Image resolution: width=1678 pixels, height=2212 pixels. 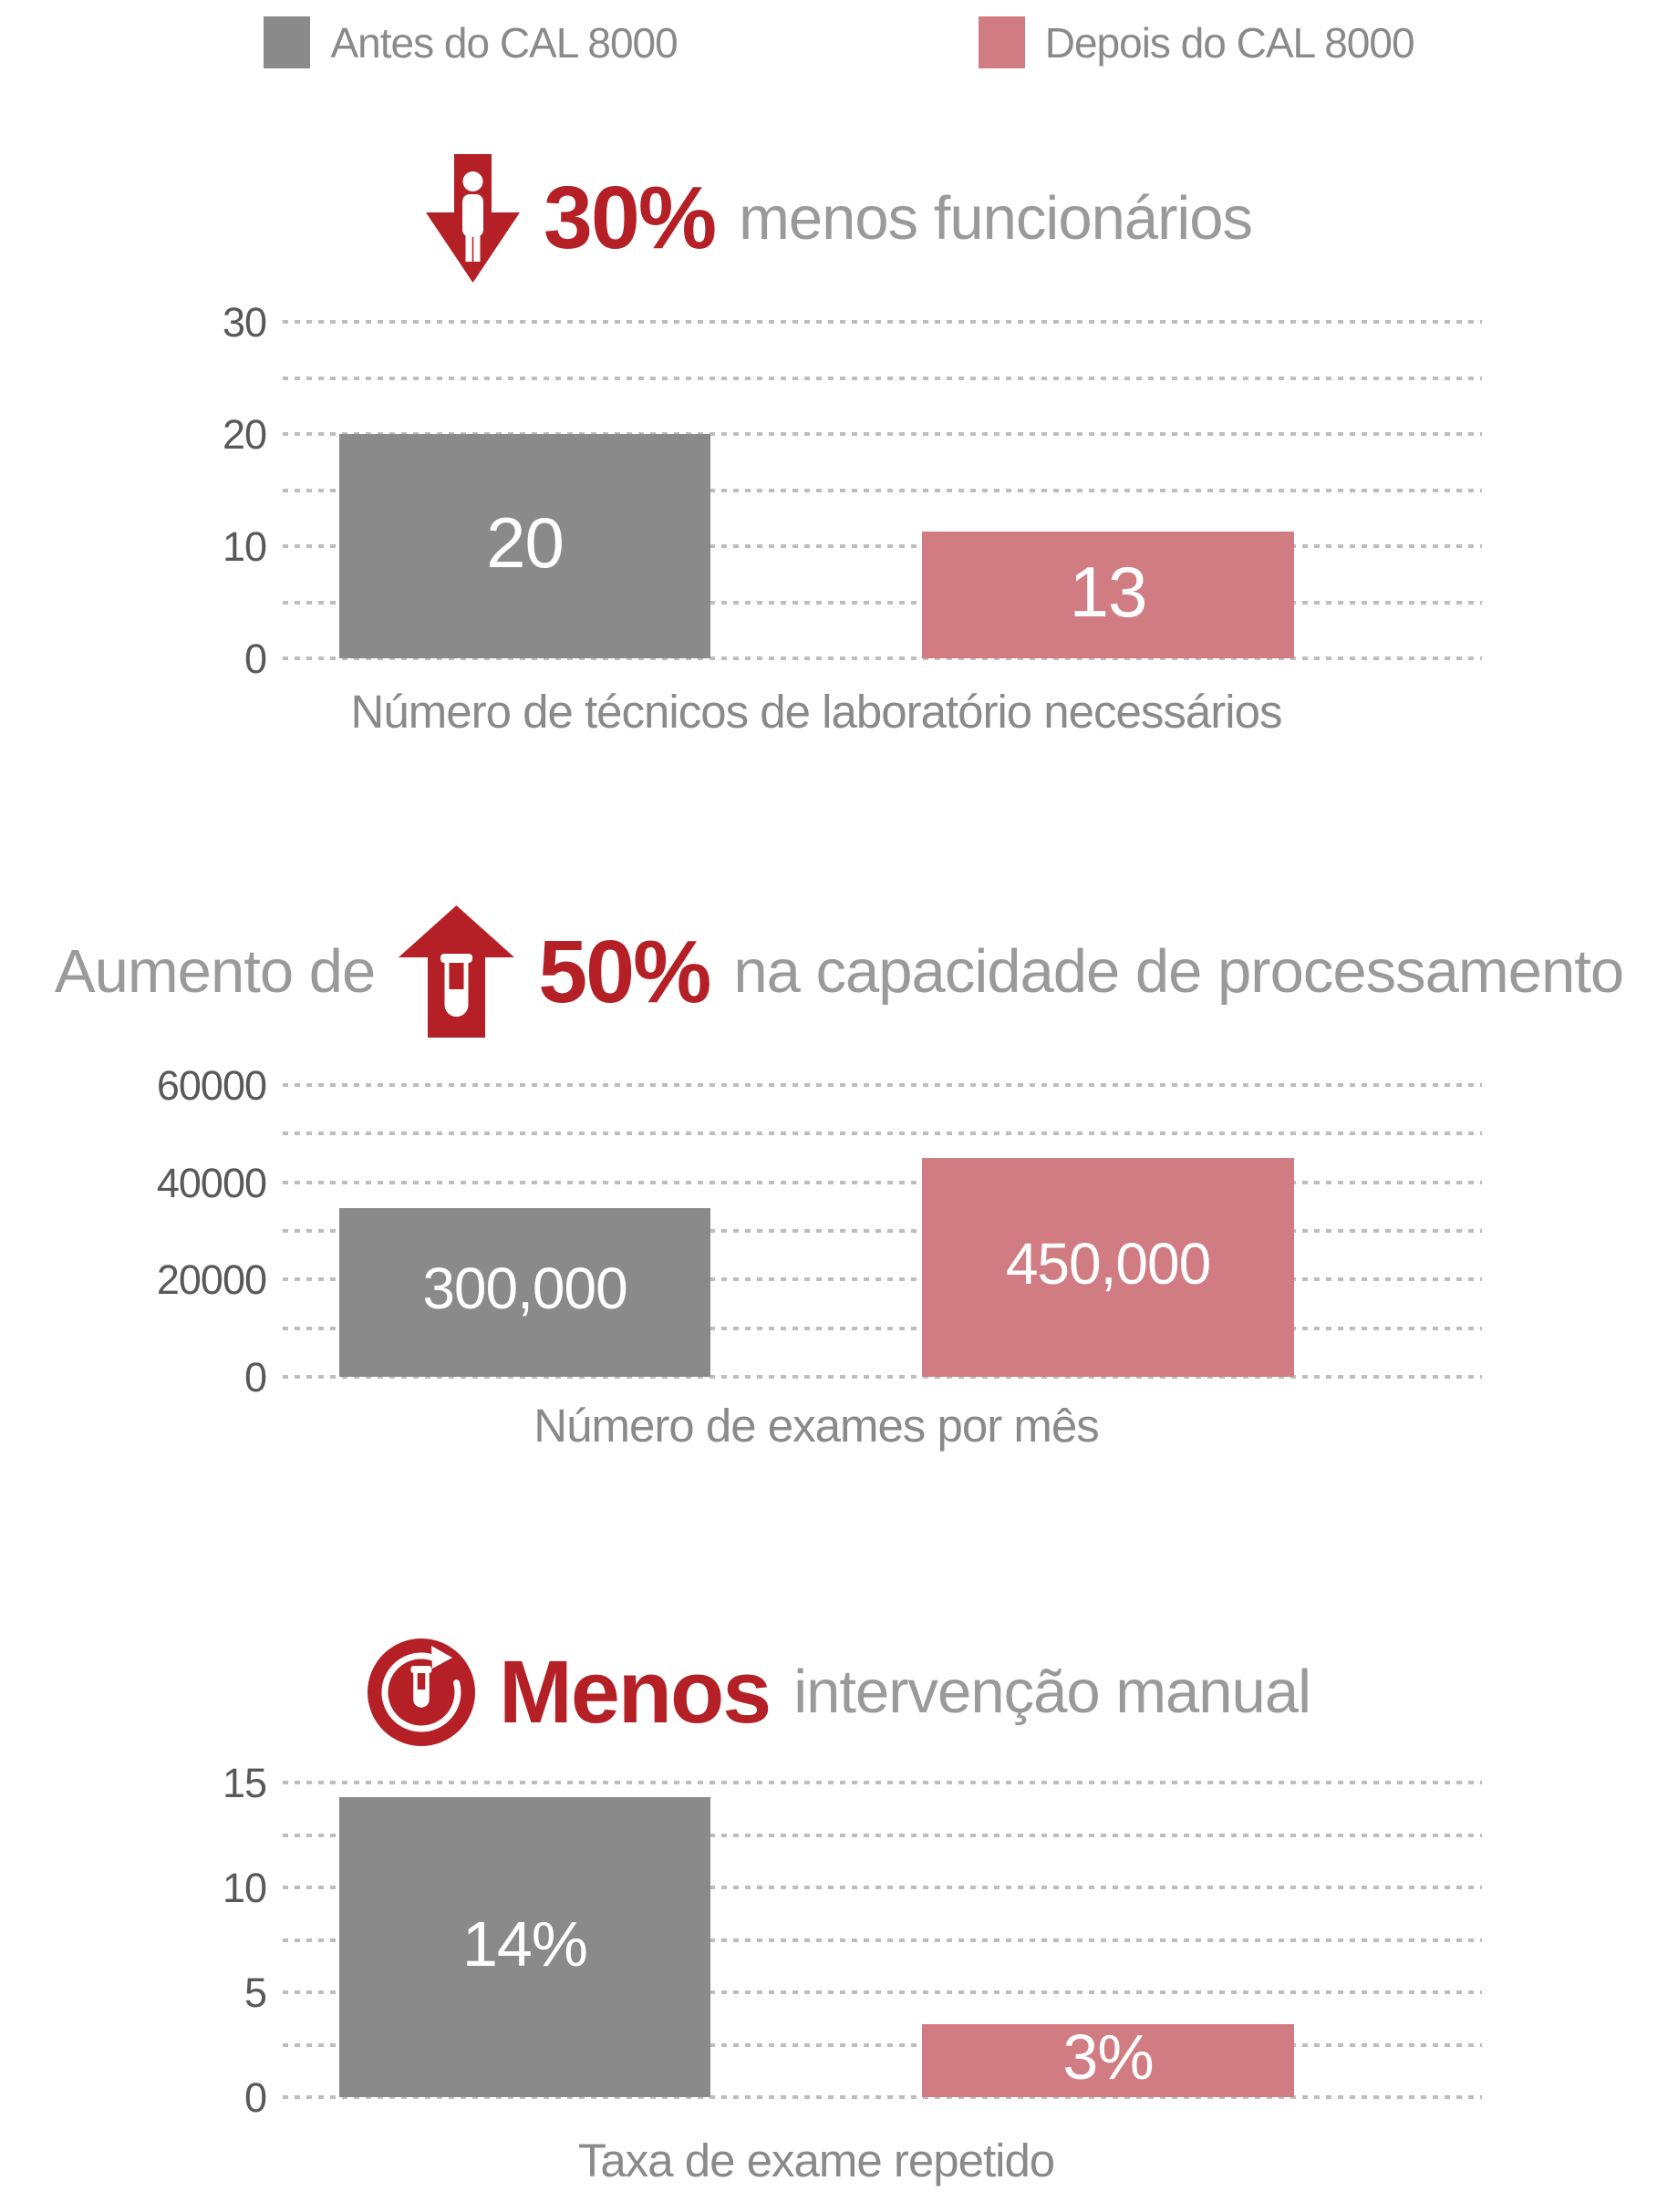 What do you see at coordinates (816, 1426) in the screenshot?
I see `x-axis-caption: Número de exames por mês` at bounding box center [816, 1426].